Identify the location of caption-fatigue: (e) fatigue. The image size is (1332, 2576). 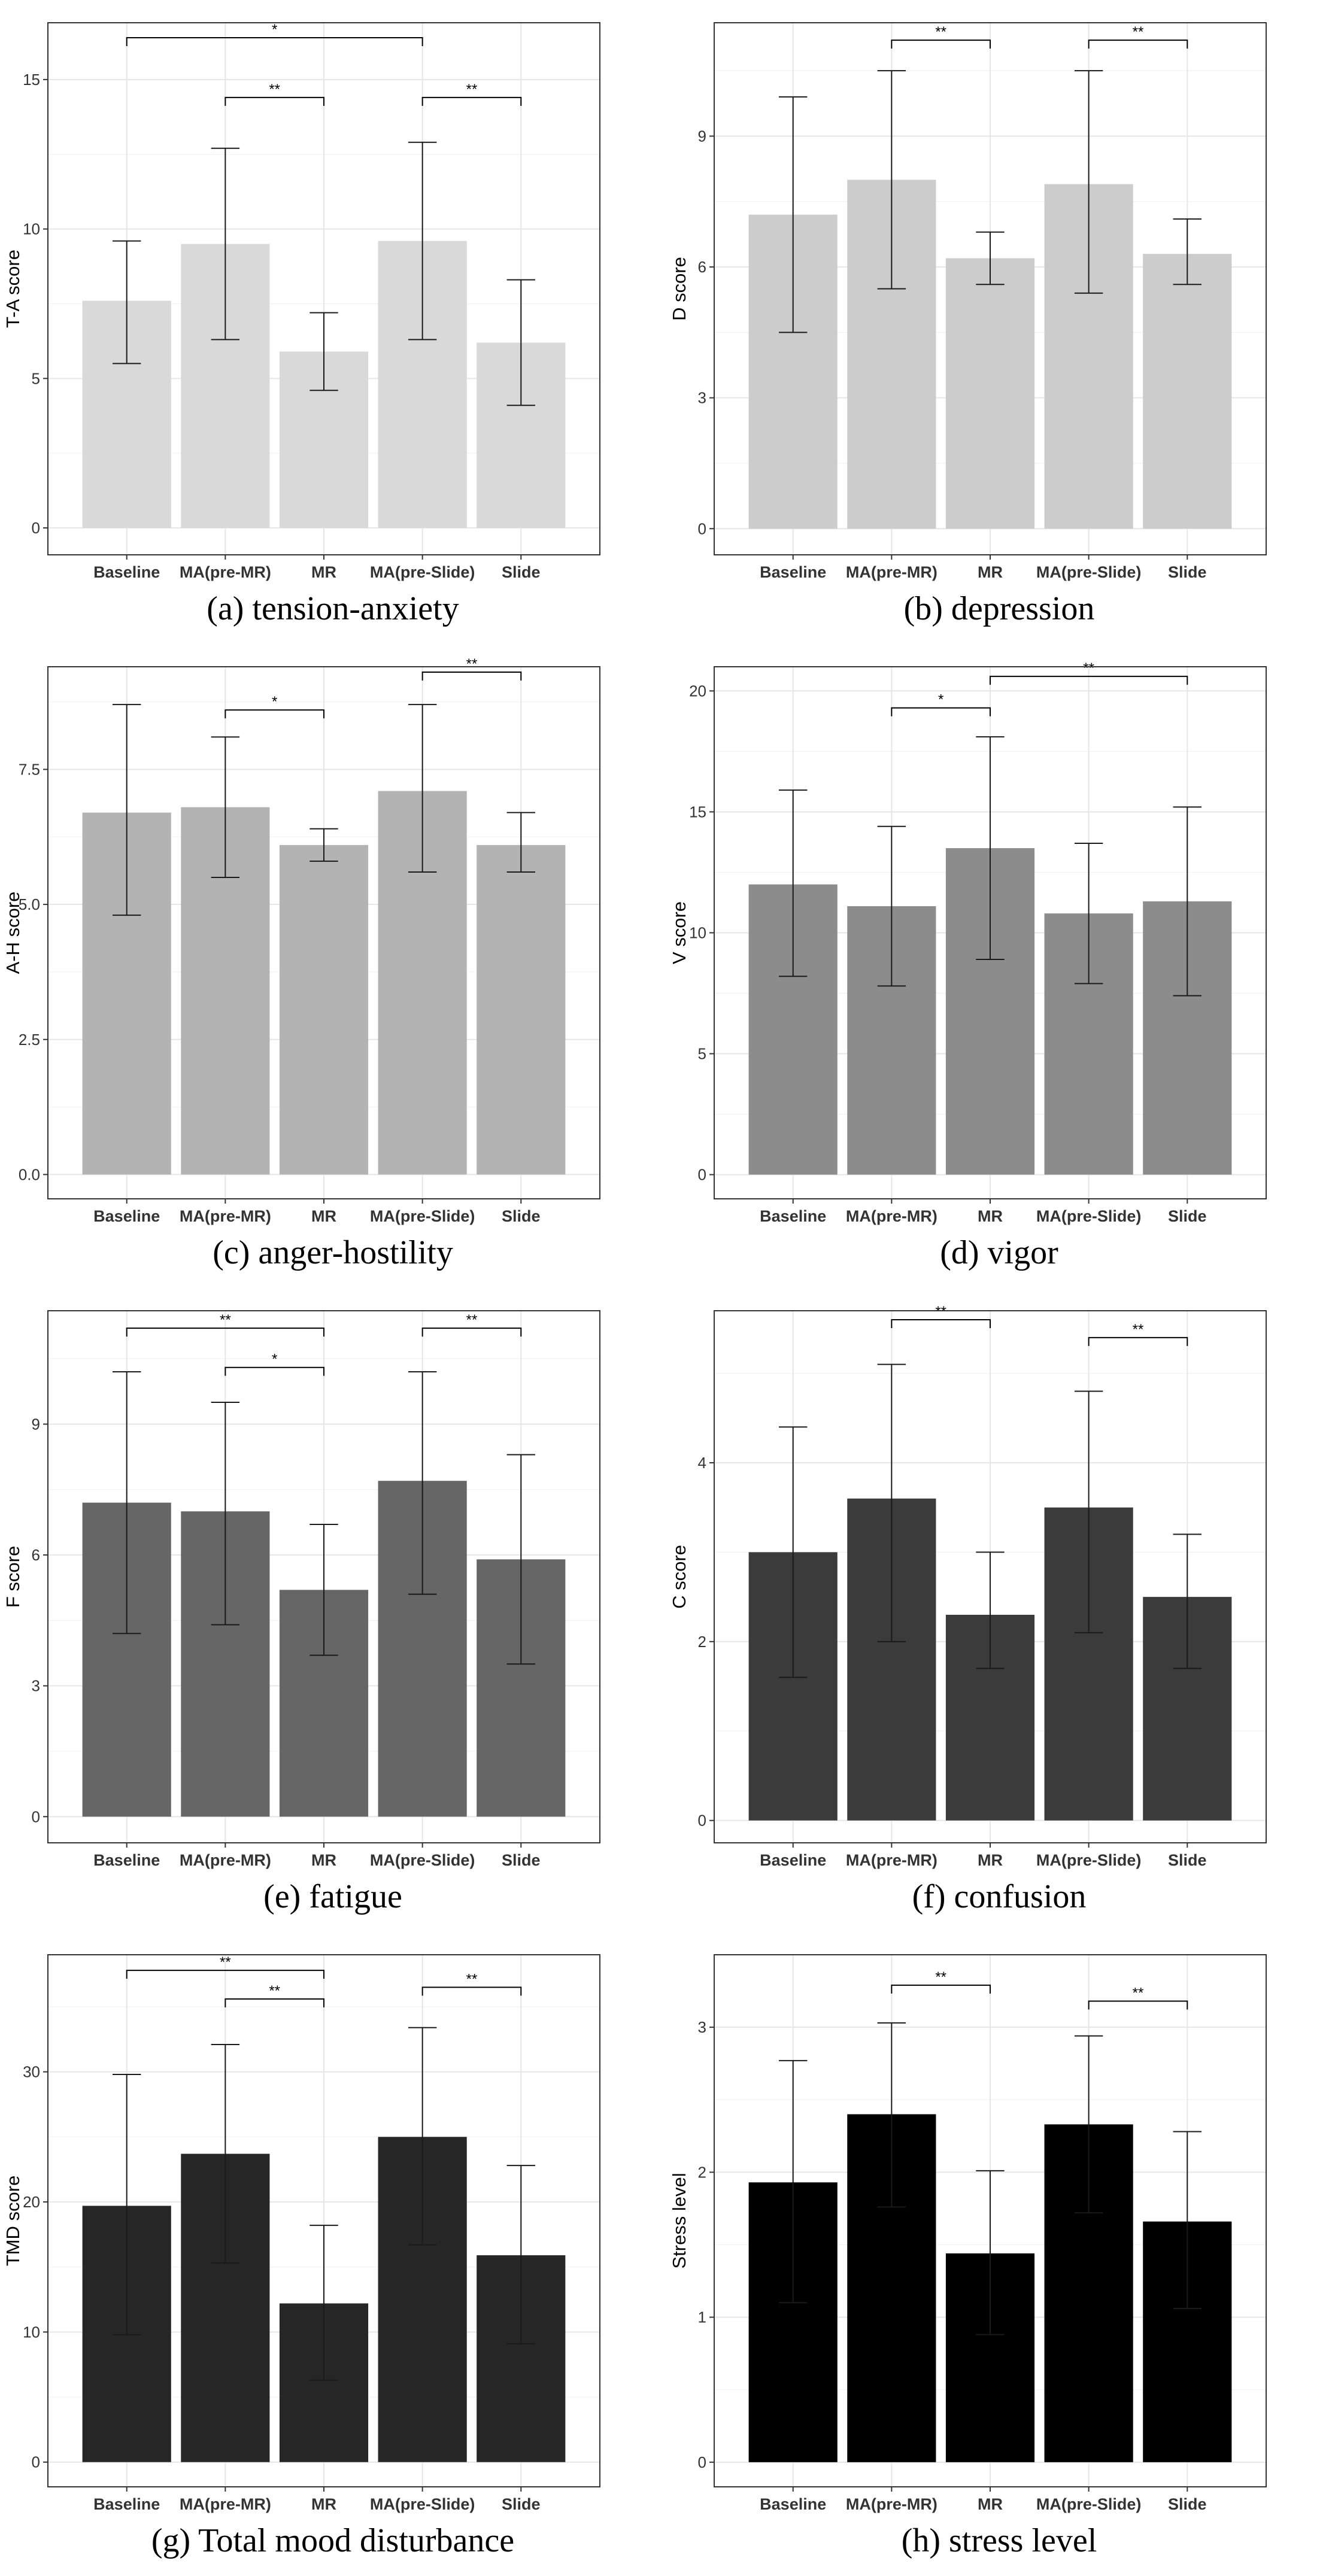
(332, 1896).